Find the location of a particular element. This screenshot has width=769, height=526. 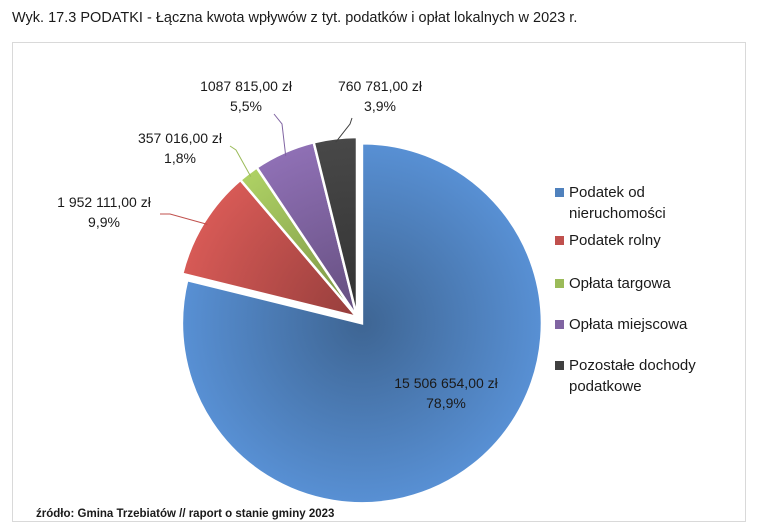

legend-label: Opłata targowa is located at coordinates (620, 283).